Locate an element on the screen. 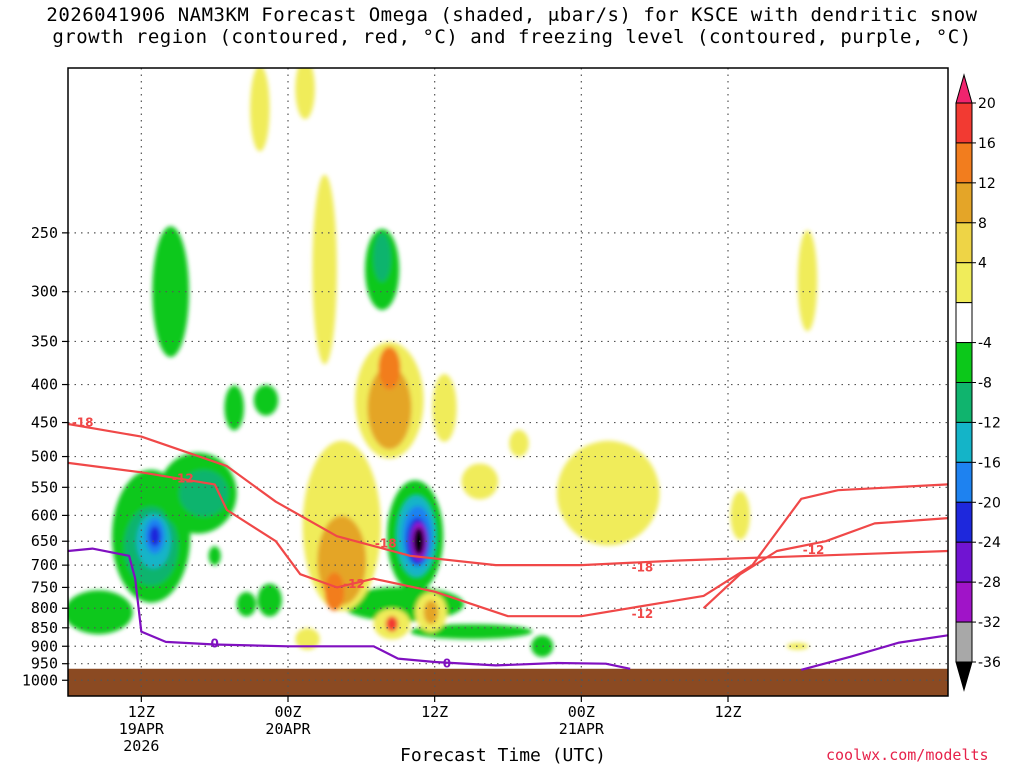 This screenshot has width=1024, height=768. y-tick-label: 950 is located at coordinates (44, 664).